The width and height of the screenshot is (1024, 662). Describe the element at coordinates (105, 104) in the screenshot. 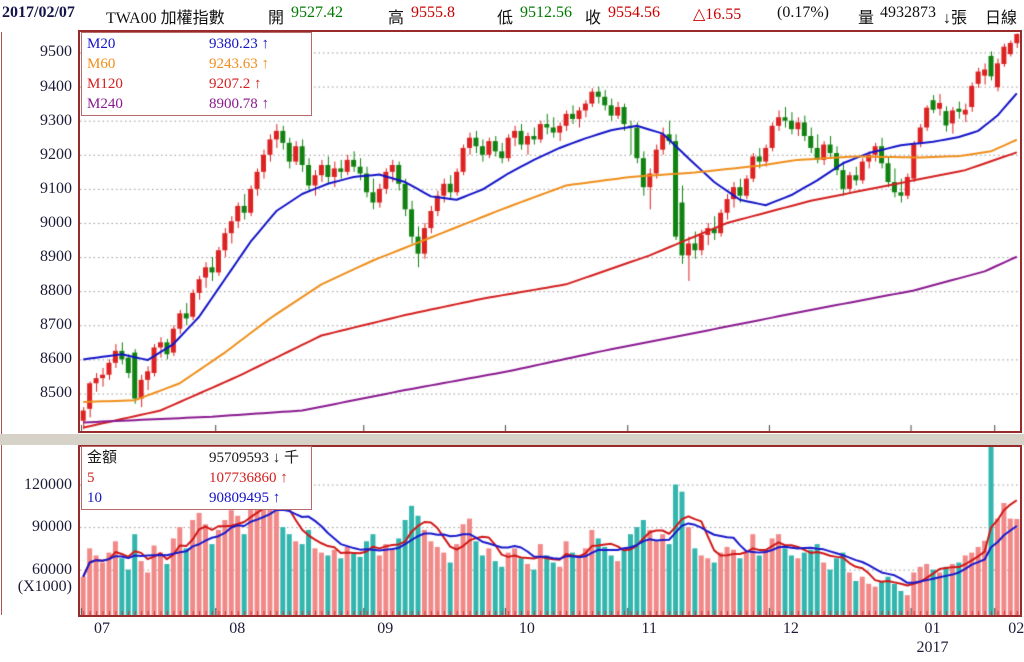

I see `ma240-label: M240` at that location.